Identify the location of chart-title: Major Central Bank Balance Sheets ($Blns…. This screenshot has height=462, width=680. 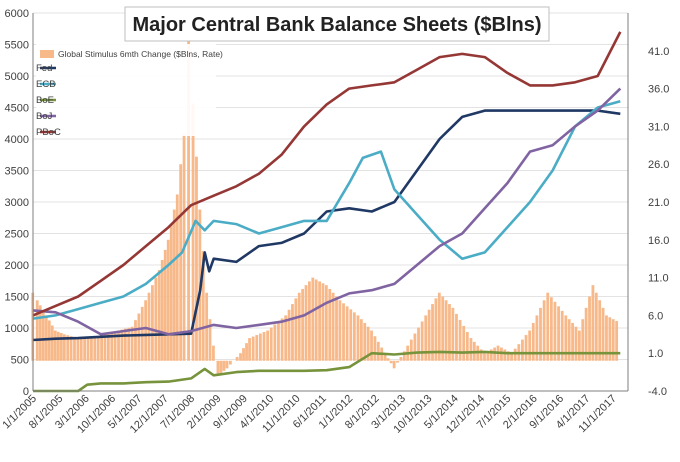
(336, 25).